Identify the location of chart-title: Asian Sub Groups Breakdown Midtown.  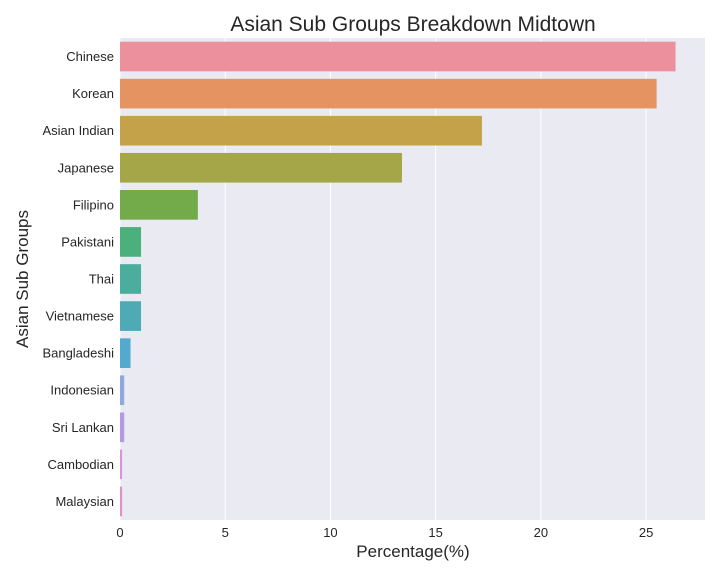
(412, 24).